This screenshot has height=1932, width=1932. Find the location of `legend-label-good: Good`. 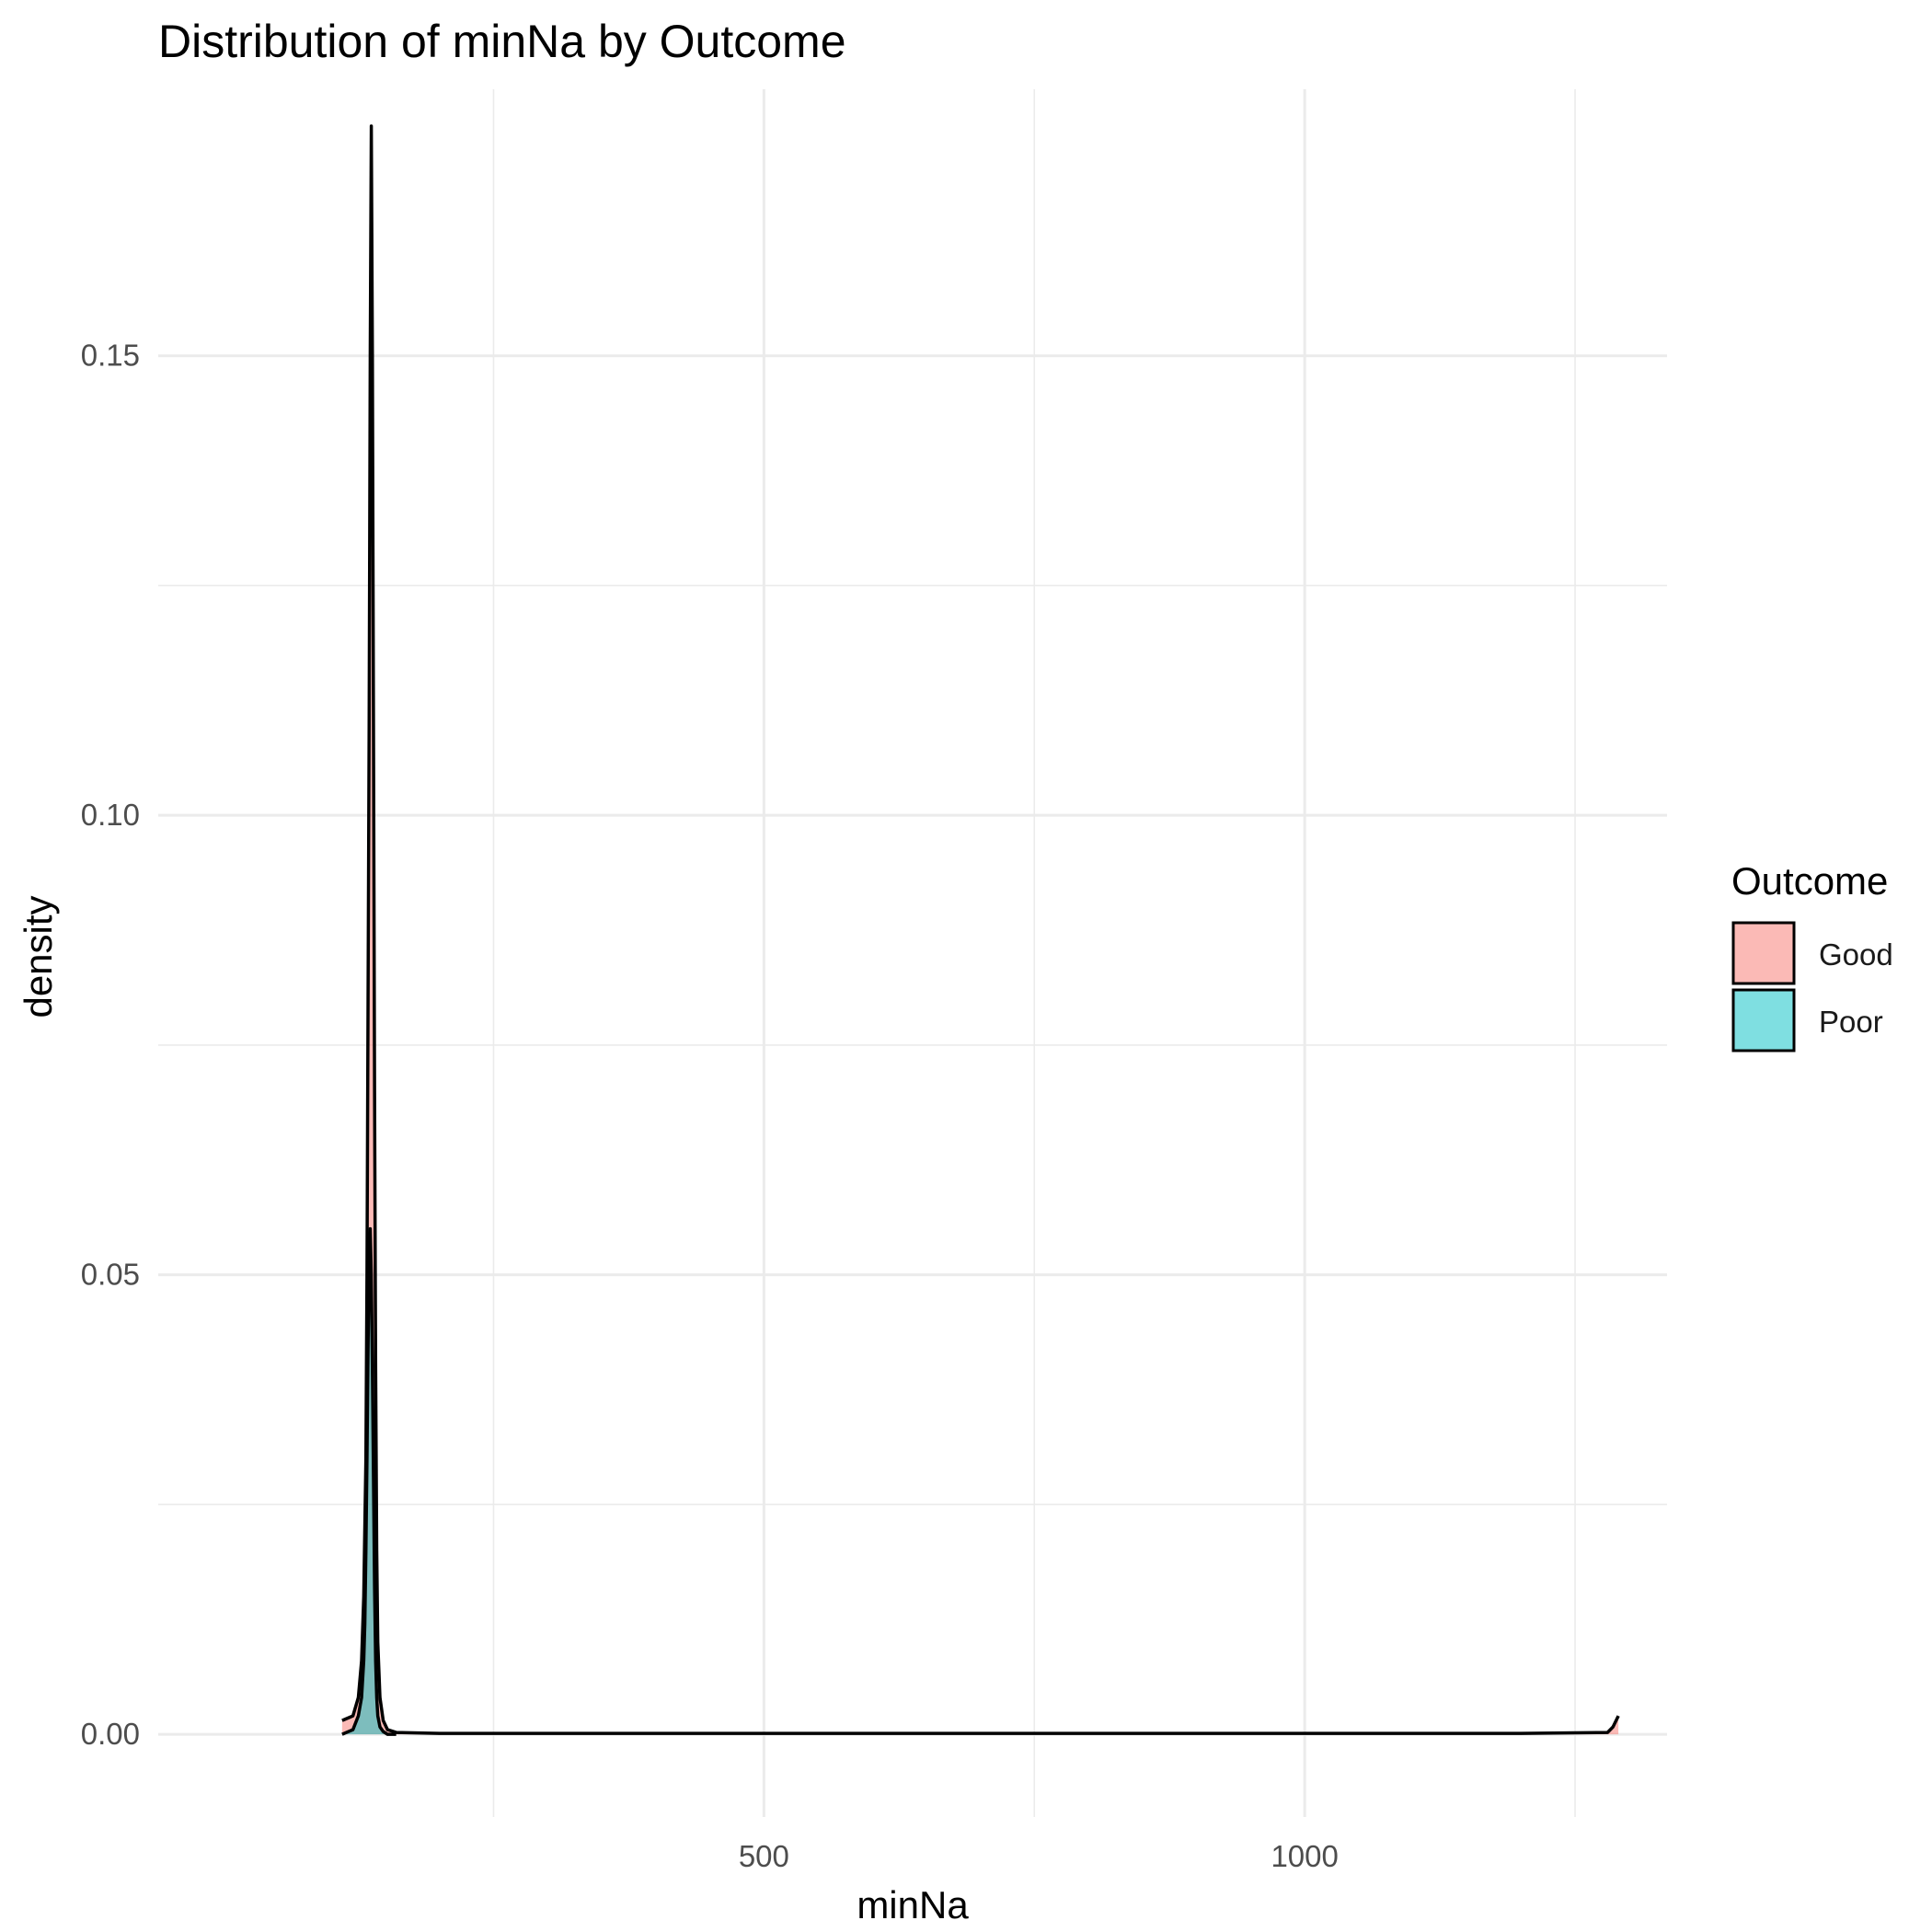

legend-label-good: Good is located at coordinates (1856, 954).